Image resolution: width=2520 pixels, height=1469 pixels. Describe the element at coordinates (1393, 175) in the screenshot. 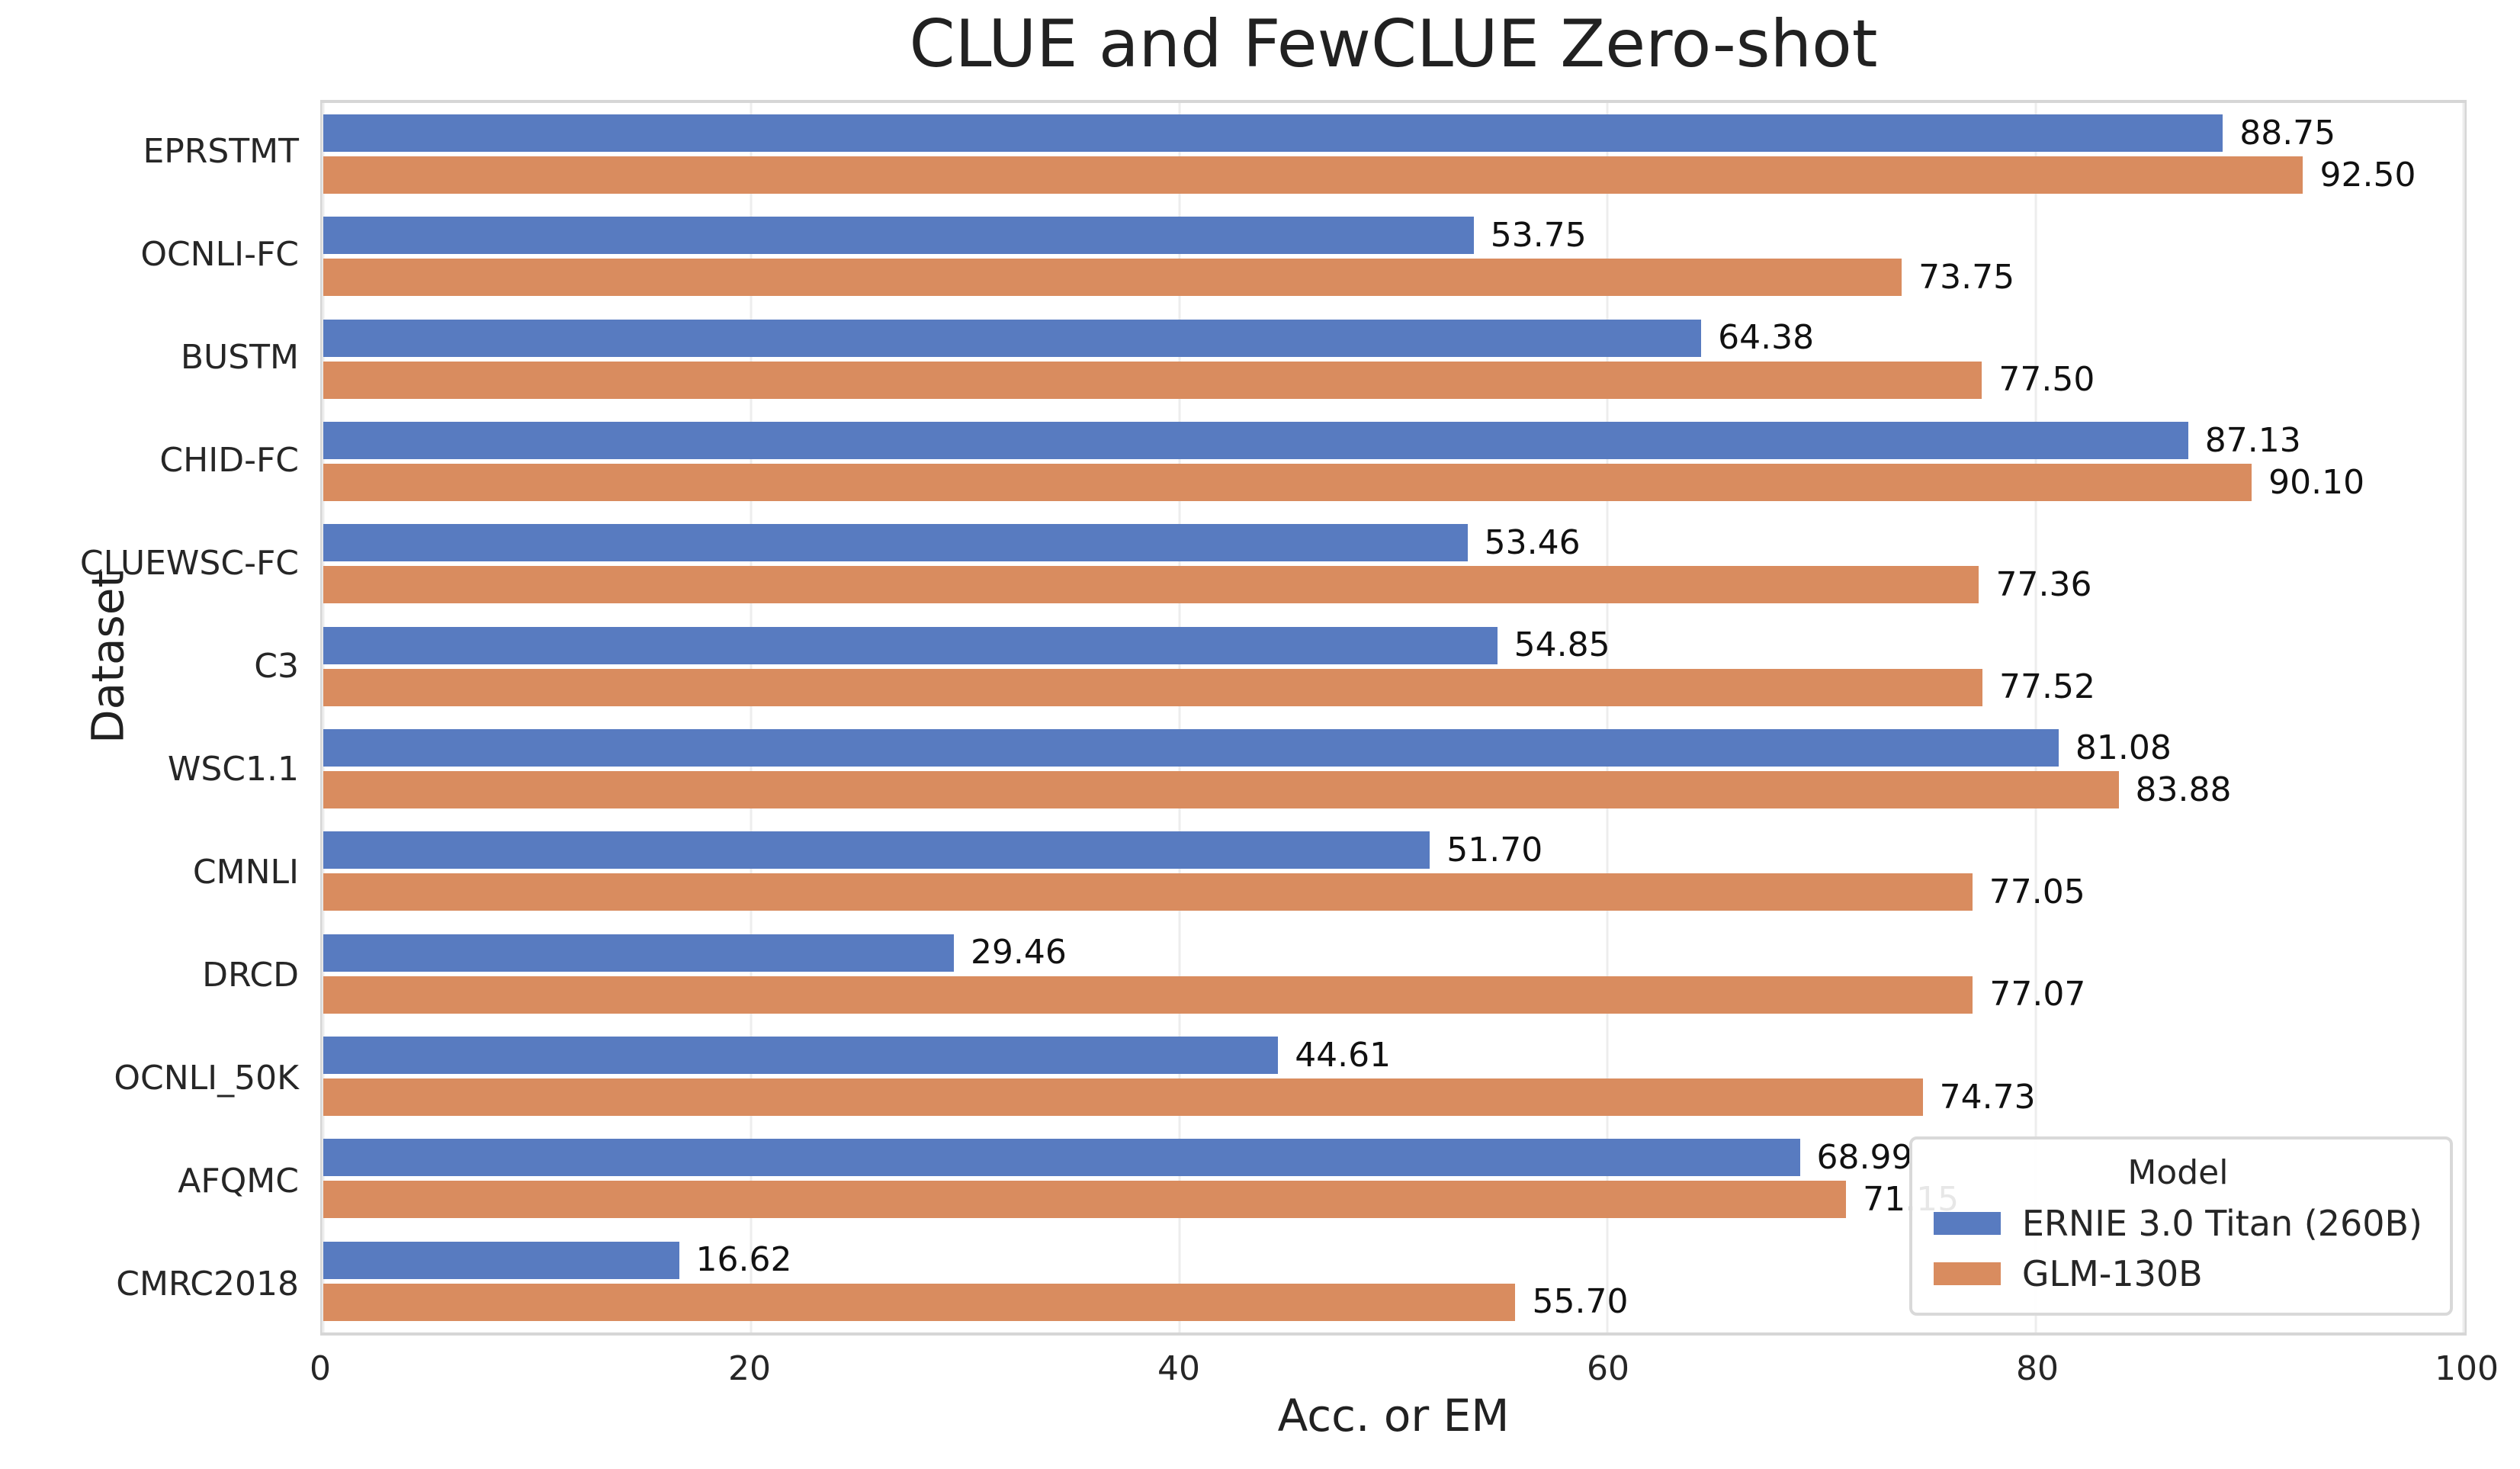

I see `bar-row: 92.50` at that location.